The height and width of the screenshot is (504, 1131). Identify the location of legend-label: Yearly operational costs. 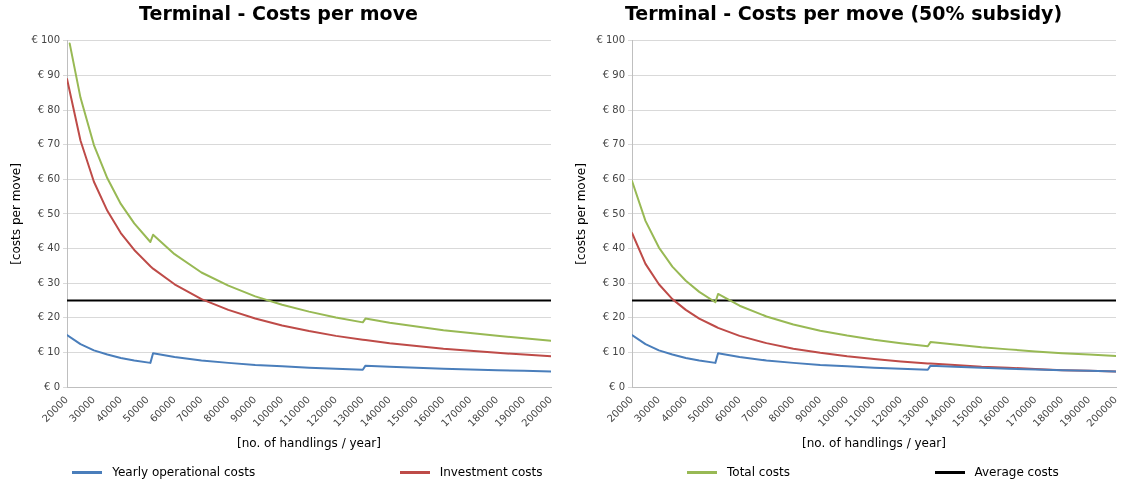
(184, 472).